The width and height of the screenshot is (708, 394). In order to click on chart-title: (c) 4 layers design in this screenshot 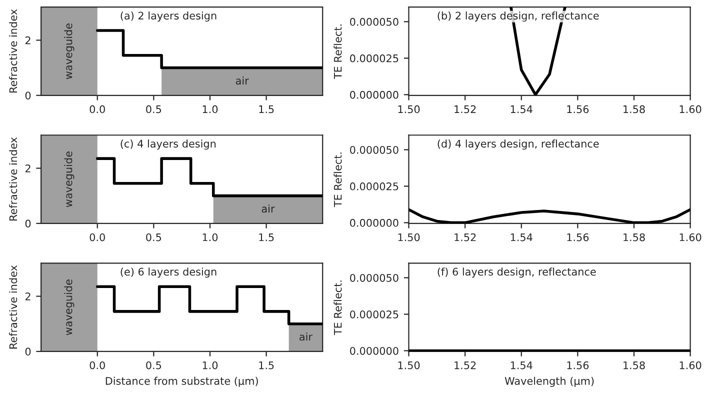, I will do `click(168, 145)`.